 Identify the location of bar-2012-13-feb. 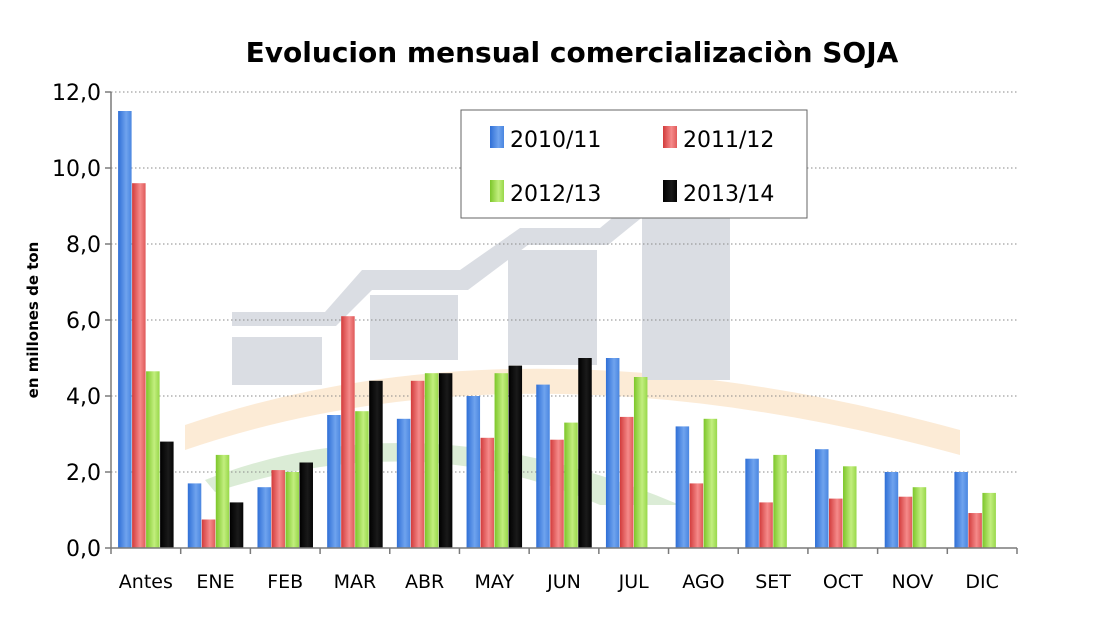
(292, 510).